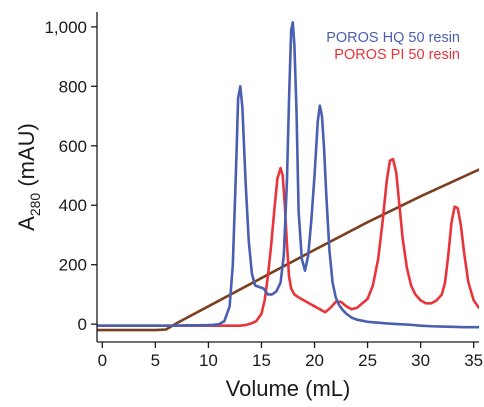 The image size is (484, 407). What do you see at coordinates (35, 205) in the screenshot?
I see `y-axis-title-subscript: 280` at bounding box center [35, 205].